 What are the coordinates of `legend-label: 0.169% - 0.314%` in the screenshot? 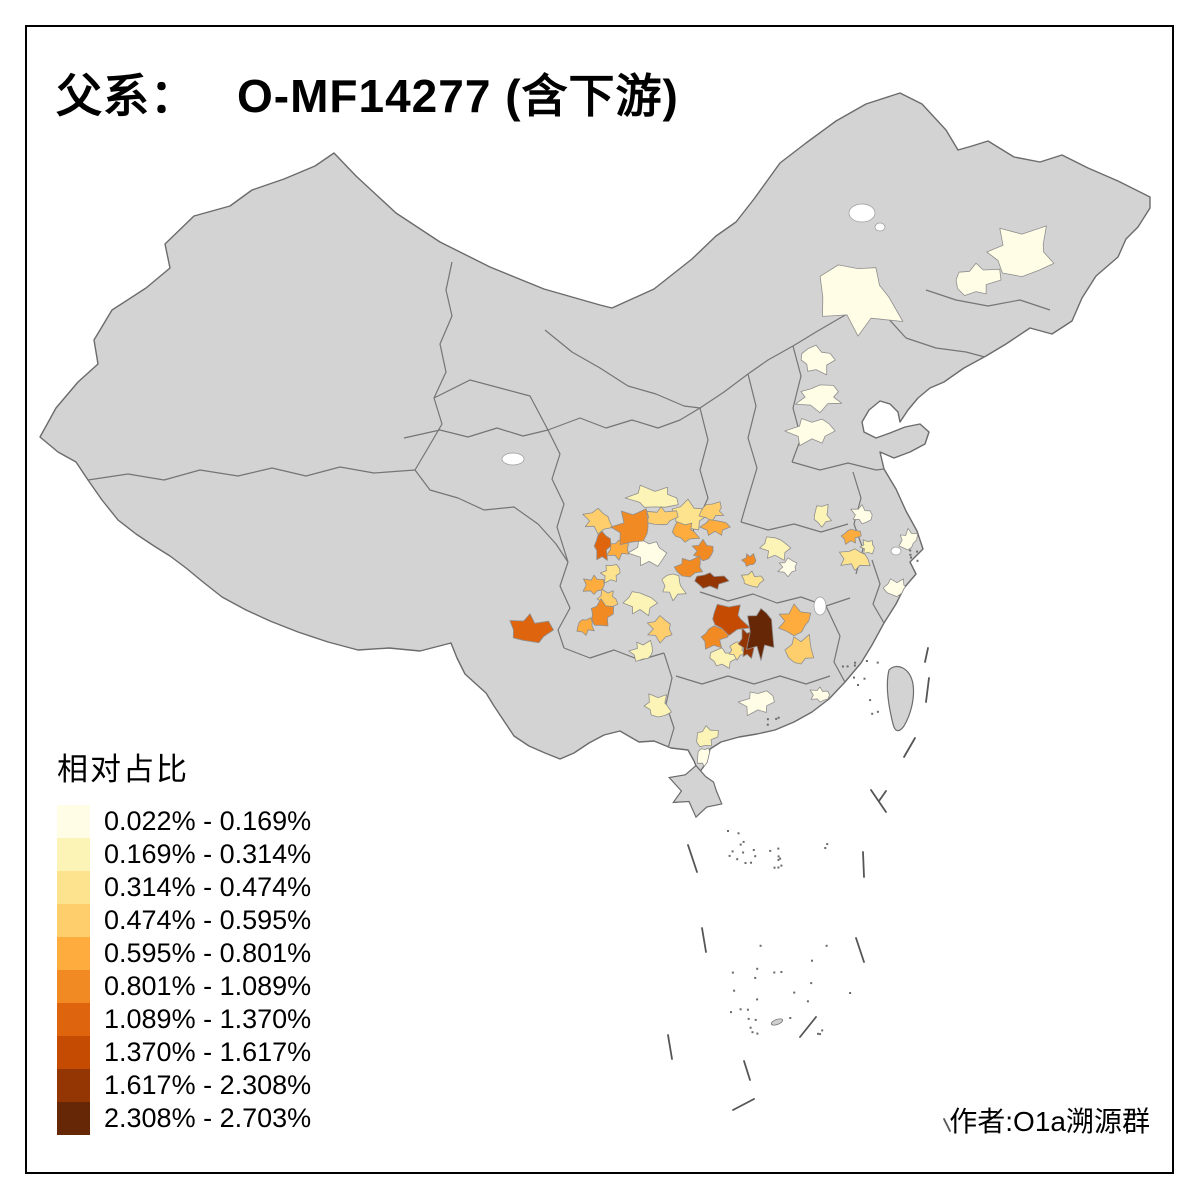 It's located at (208, 854).